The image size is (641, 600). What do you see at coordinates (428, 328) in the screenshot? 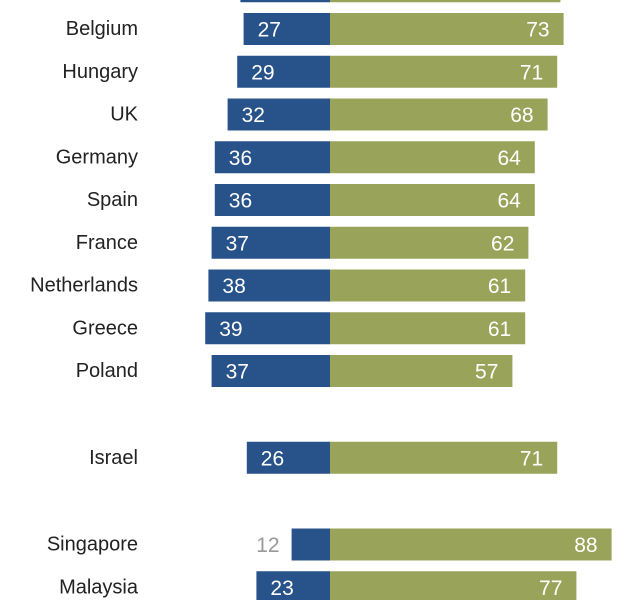
I see `bar-right-greece` at bounding box center [428, 328].